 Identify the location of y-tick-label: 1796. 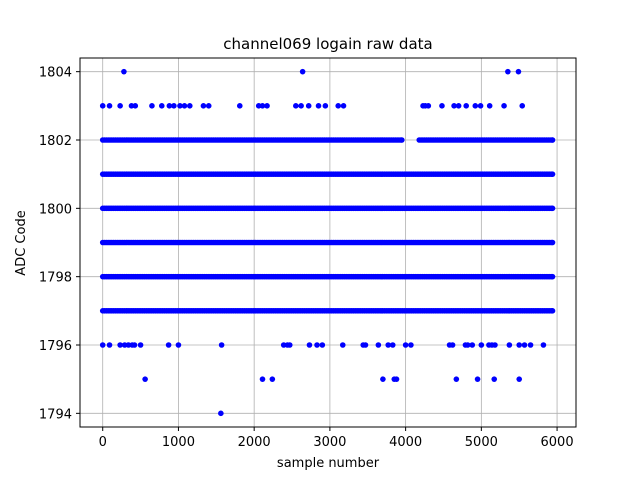
(55, 346).